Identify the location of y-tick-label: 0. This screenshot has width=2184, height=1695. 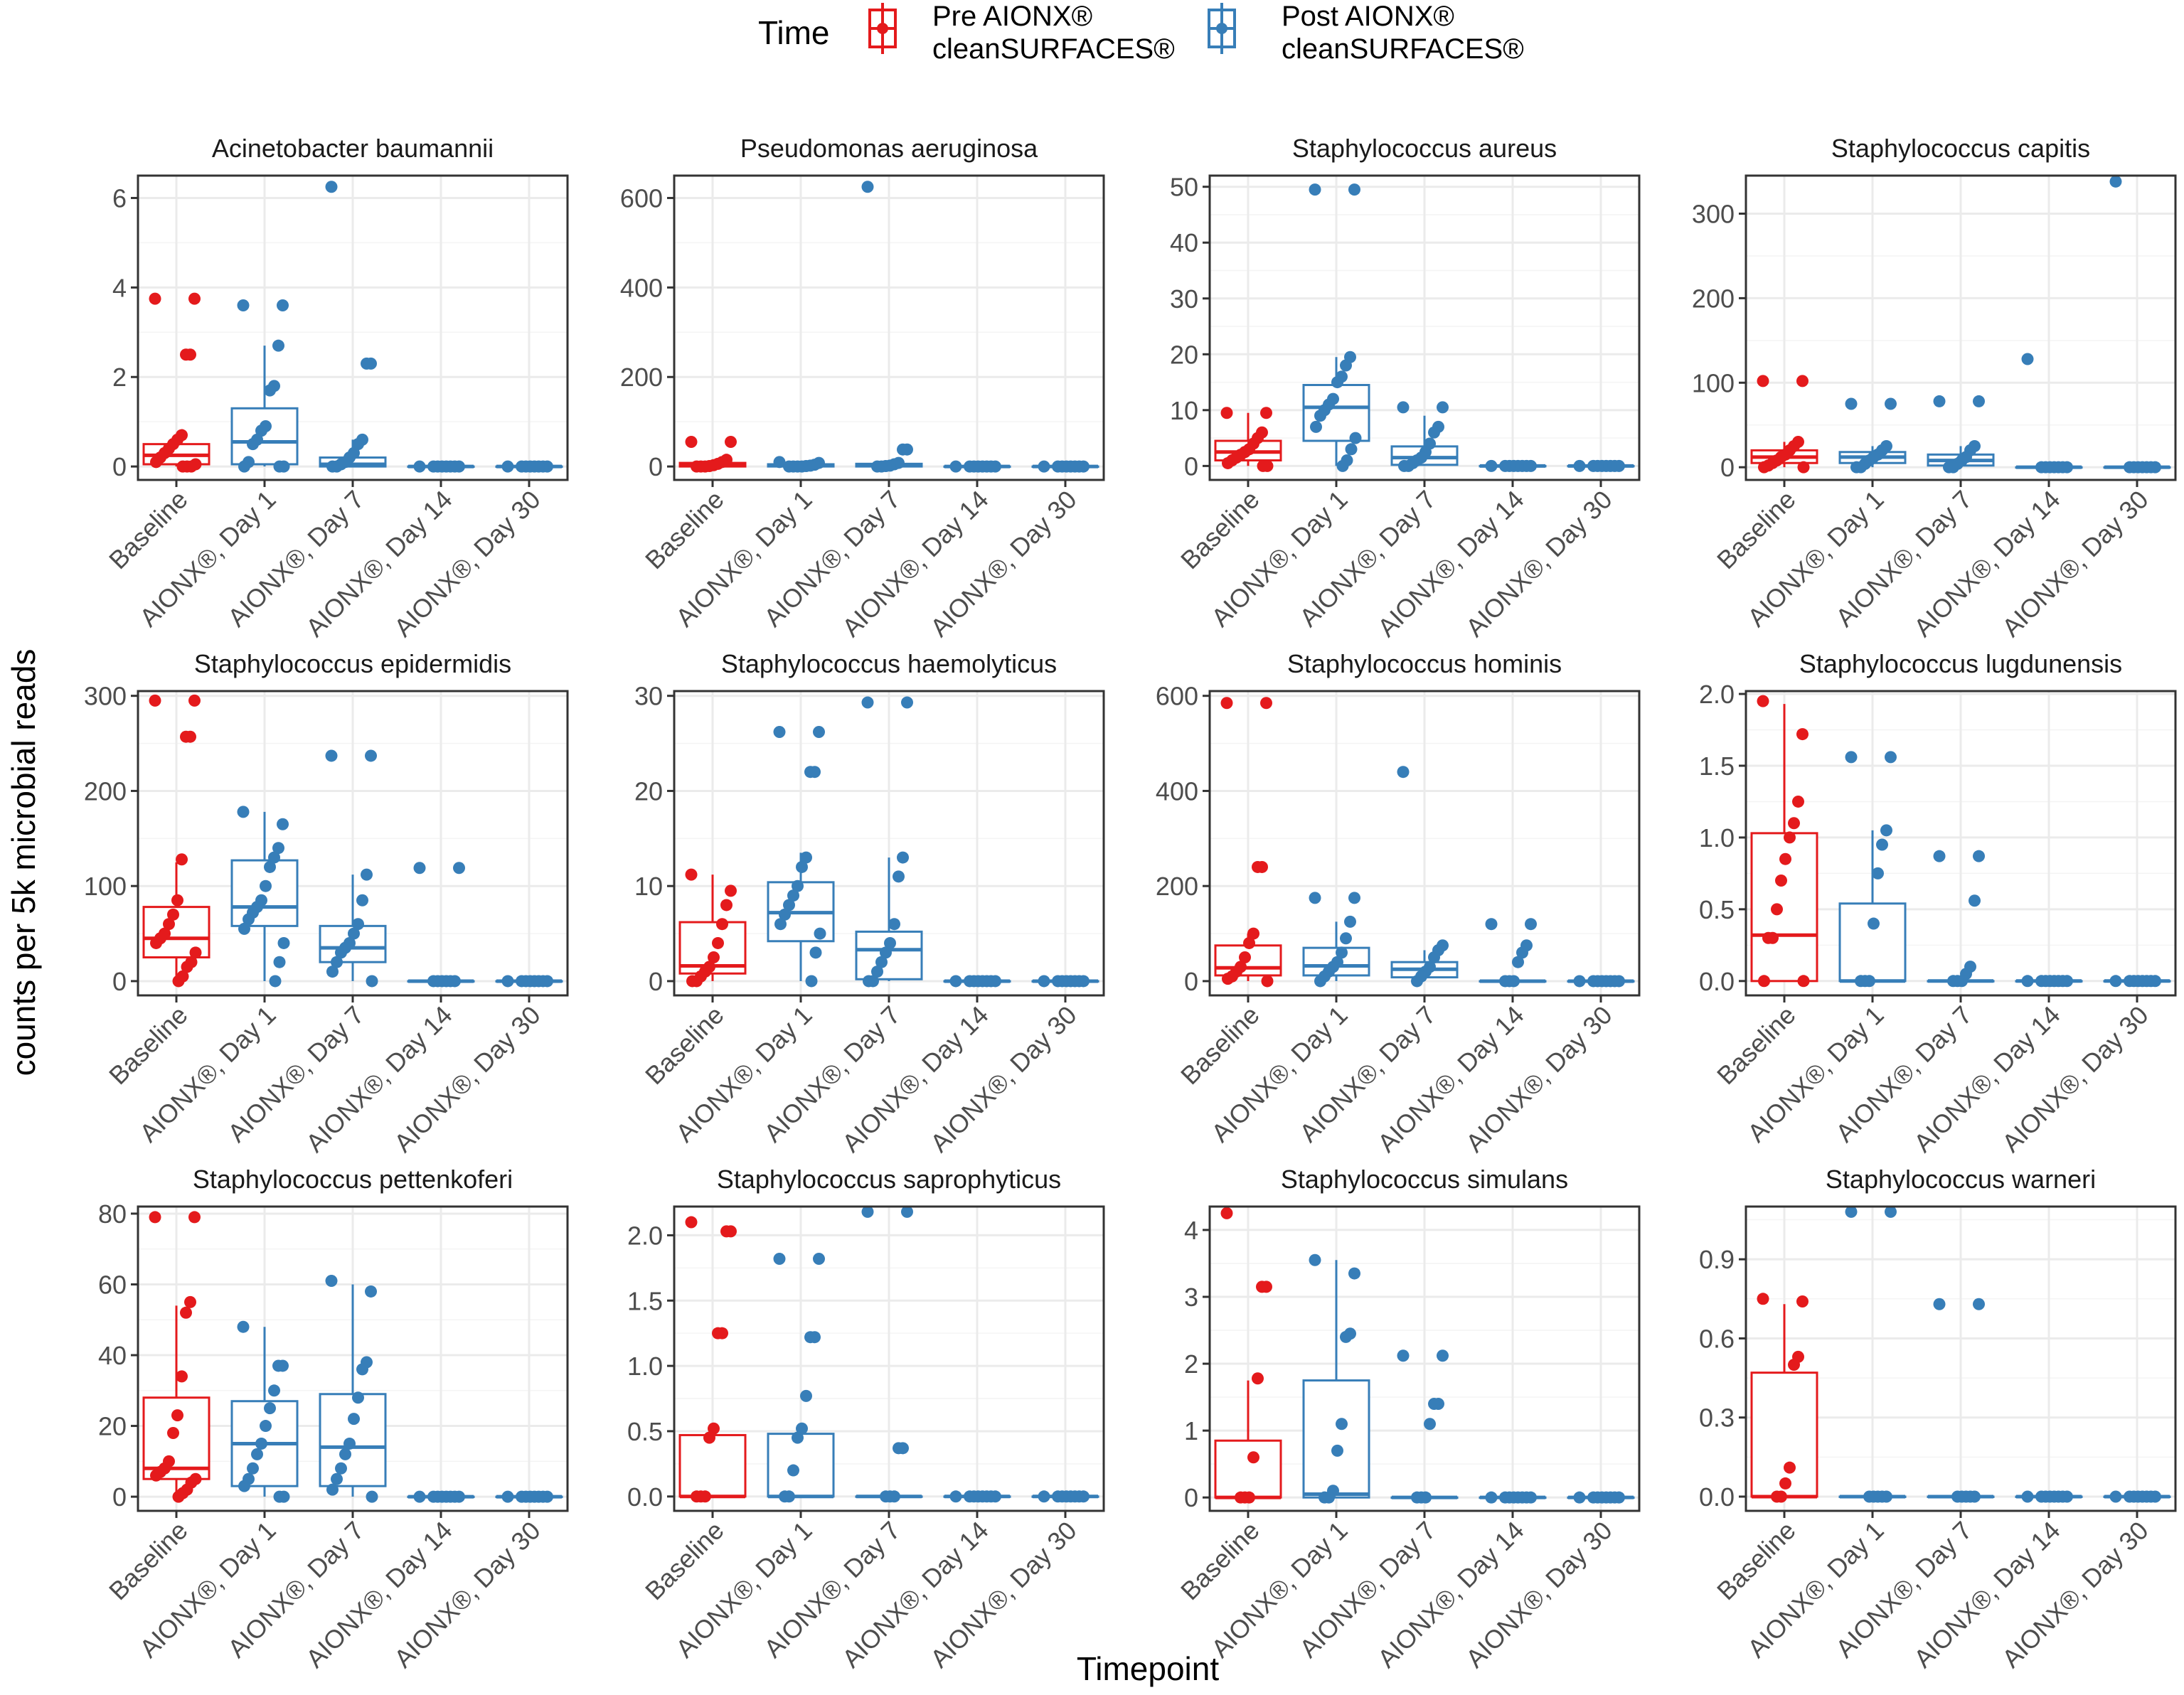
(119, 467).